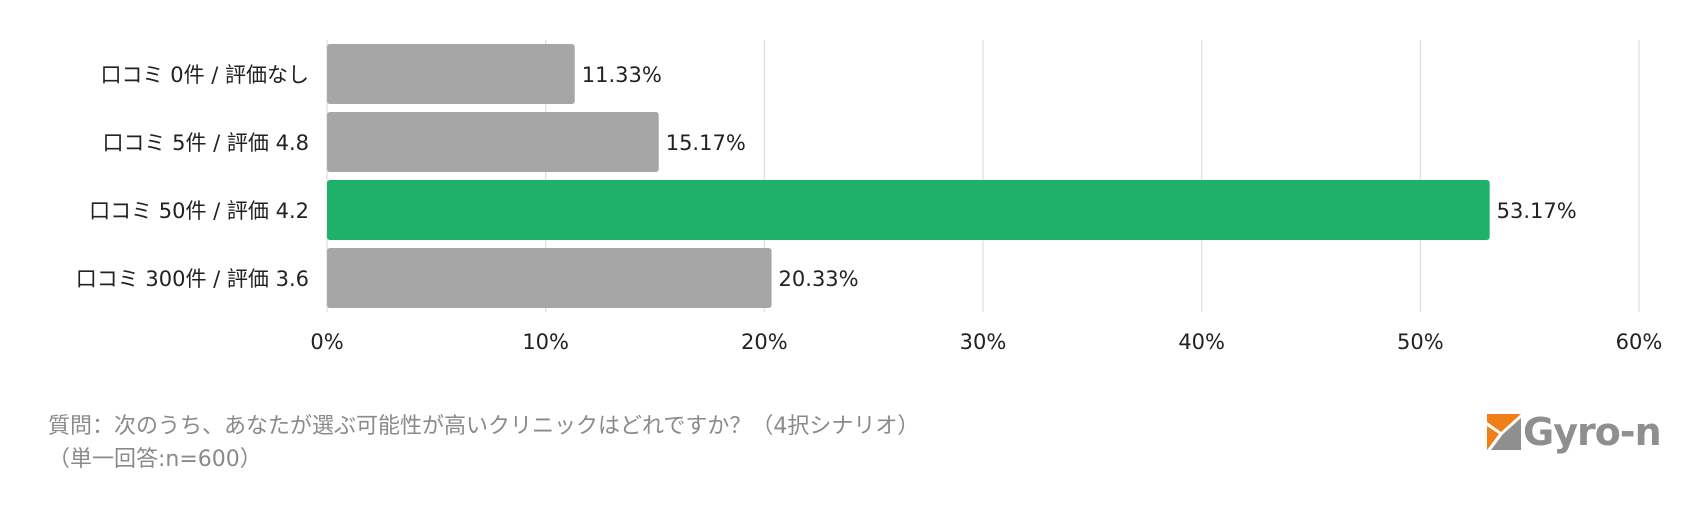 This screenshot has width=1700, height=515. I want to click on x-tick-label: 10%, so click(545, 342).